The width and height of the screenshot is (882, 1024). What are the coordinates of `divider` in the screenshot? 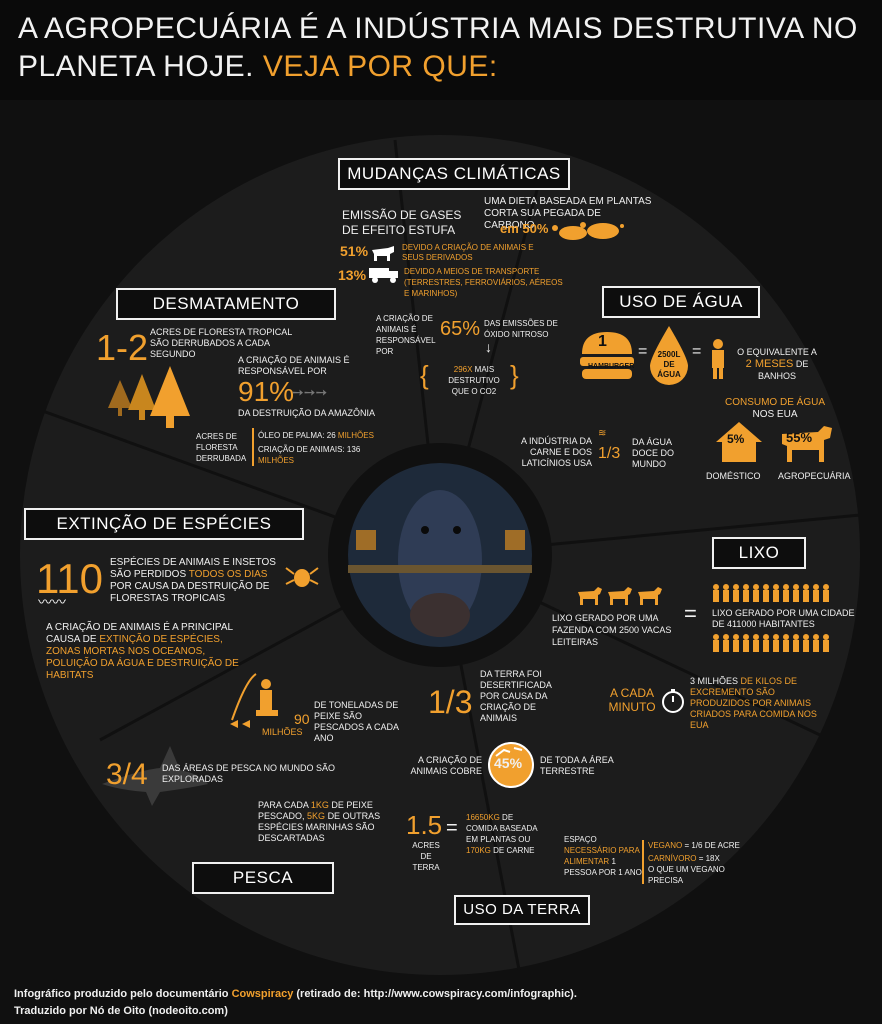 It's located at (253, 447).